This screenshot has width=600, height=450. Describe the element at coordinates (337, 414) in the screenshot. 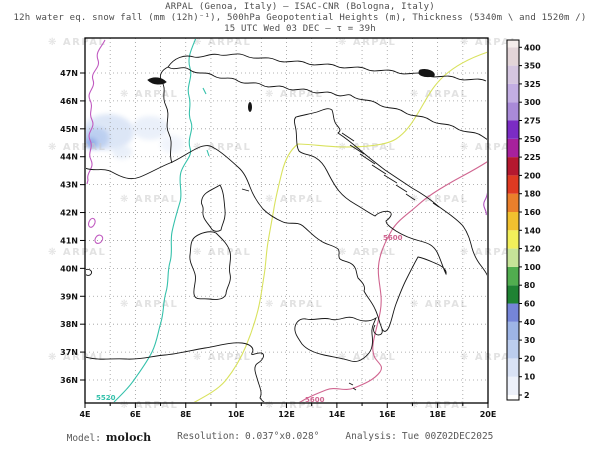

I see `lon-label: 14E` at that location.